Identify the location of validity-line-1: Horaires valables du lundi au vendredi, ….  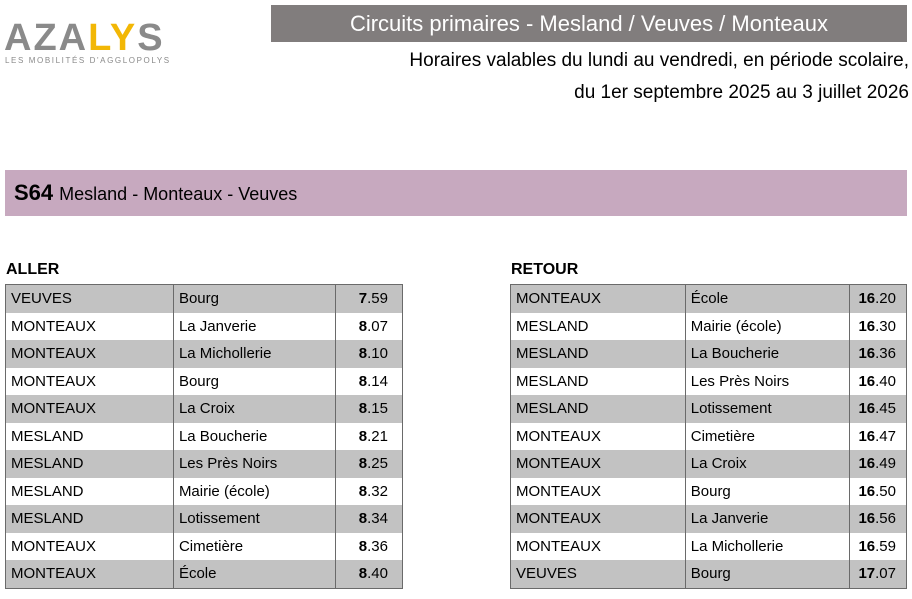
(659, 60).